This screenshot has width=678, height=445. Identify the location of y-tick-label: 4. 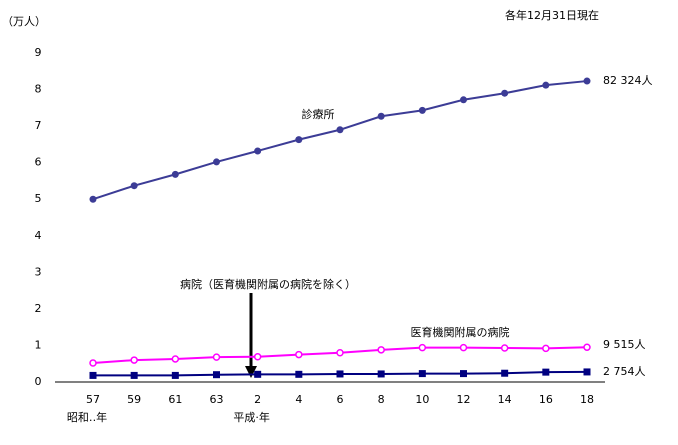
(38, 235).